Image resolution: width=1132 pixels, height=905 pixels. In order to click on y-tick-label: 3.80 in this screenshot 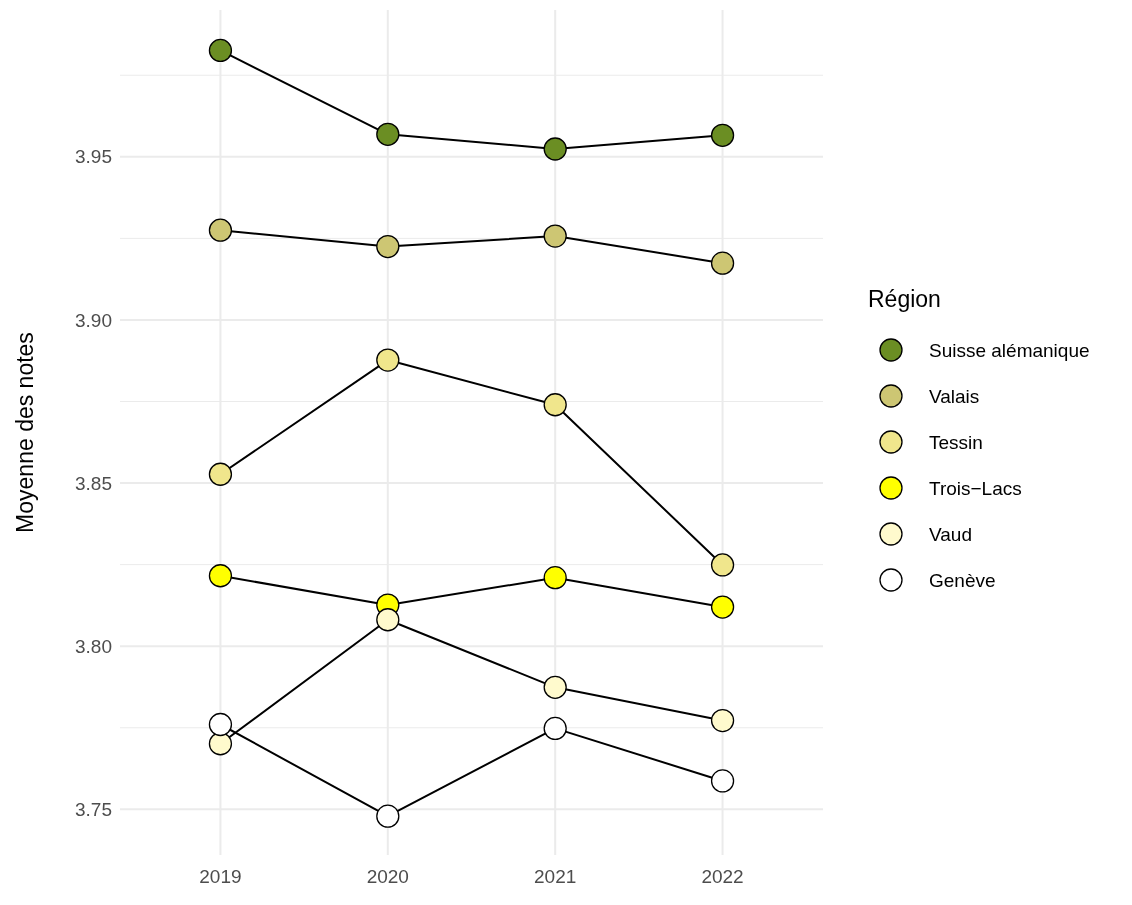, I will do `click(93, 646)`.